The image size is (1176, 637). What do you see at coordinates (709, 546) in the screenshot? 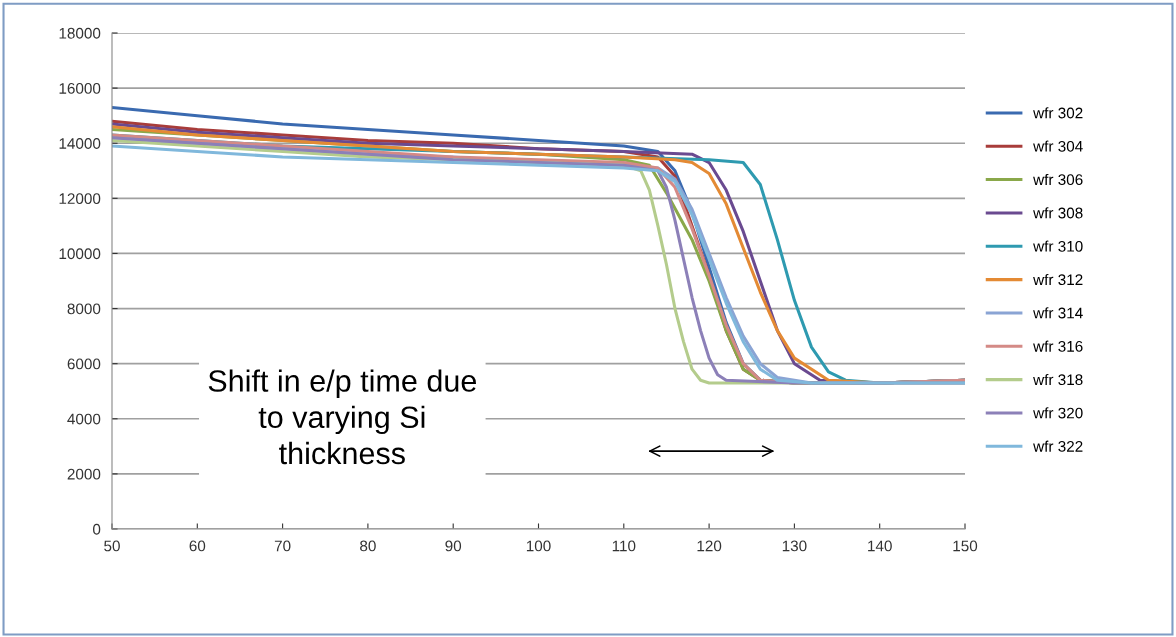
I see `x-tick-label: 120` at bounding box center [709, 546].